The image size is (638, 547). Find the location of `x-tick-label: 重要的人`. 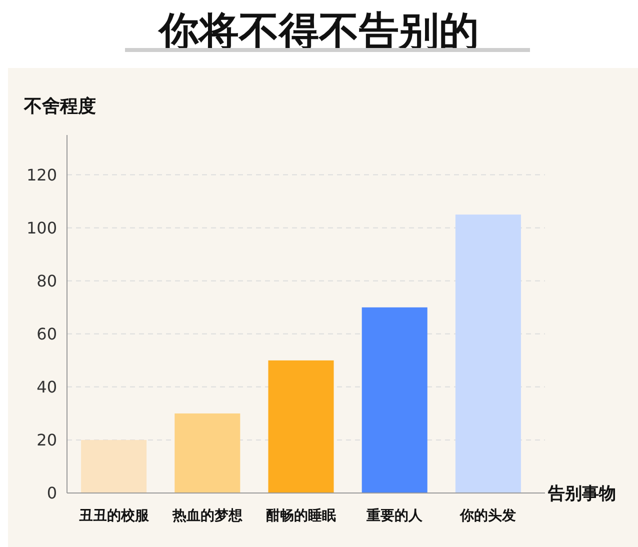

x-tick-label: 重要的人 is located at coordinates (395, 516).